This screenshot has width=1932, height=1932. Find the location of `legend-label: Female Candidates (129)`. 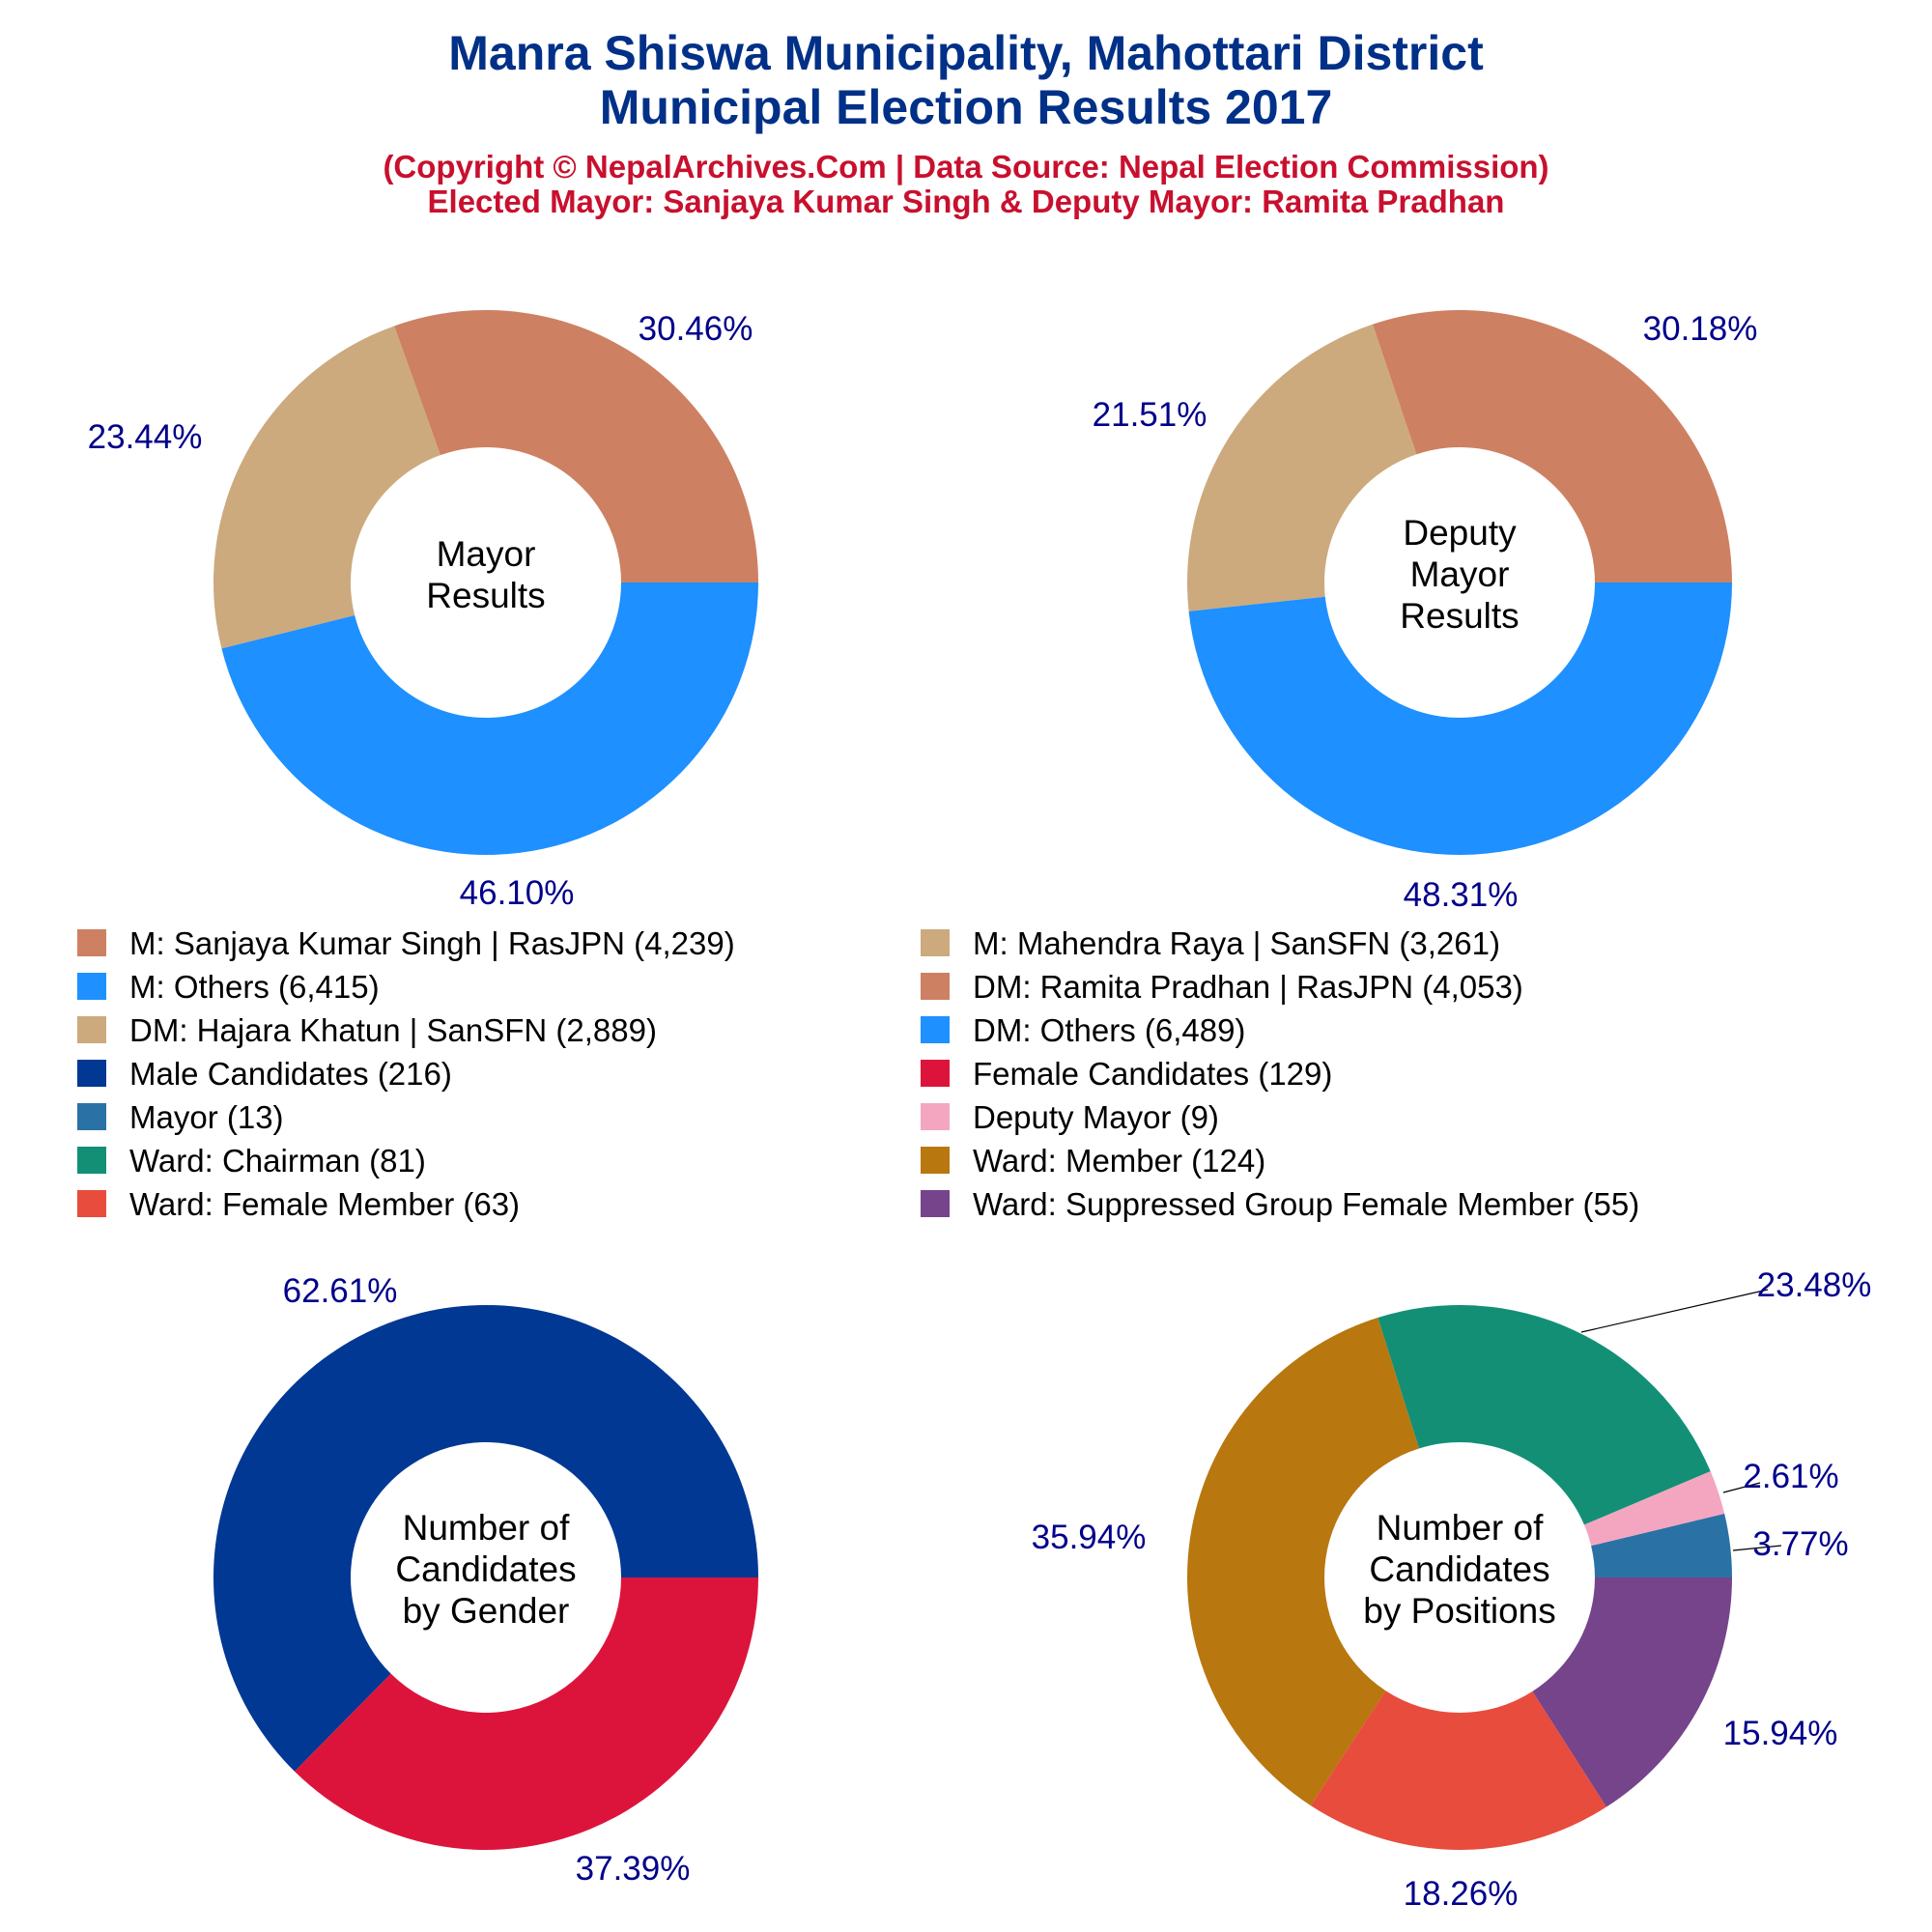

legend-label: Female Candidates (129) is located at coordinates (1152, 1074).